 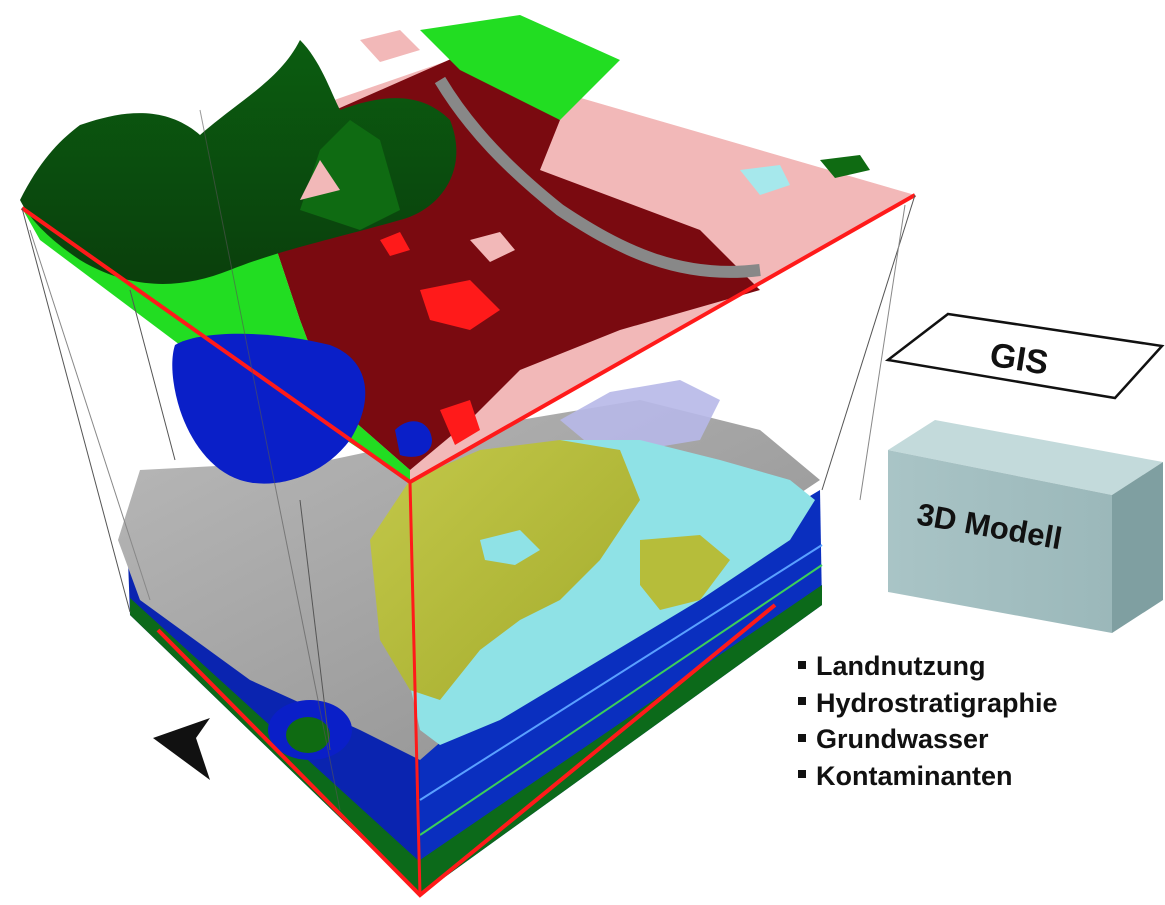 I want to click on lake-right, so click(x=413, y=439).